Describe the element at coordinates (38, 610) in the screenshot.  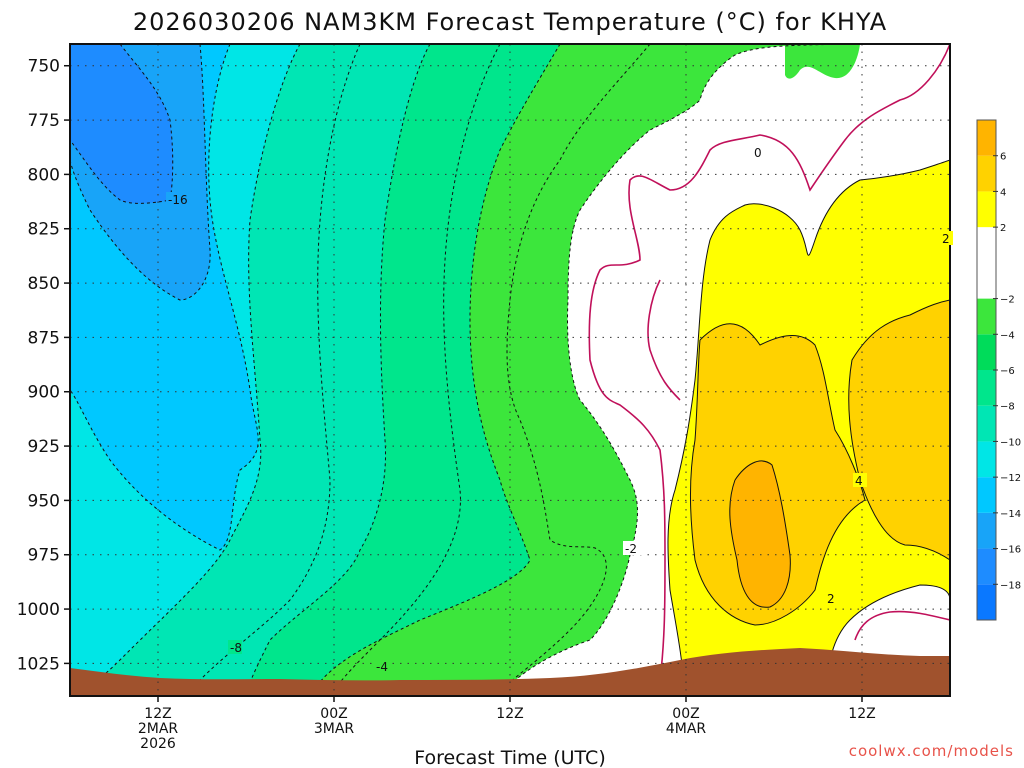
I see `y-tick-label: 1000` at that location.